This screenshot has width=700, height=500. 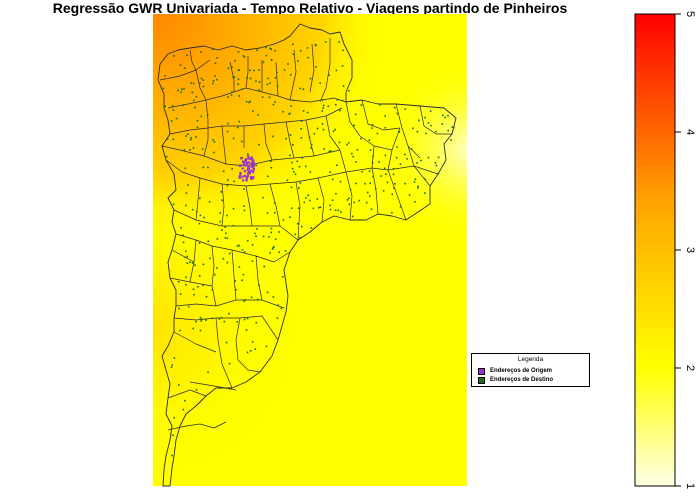 What do you see at coordinates (690, 132) in the screenshot?
I see `colorbar-tick-label: 4` at bounding box center [690, 132].